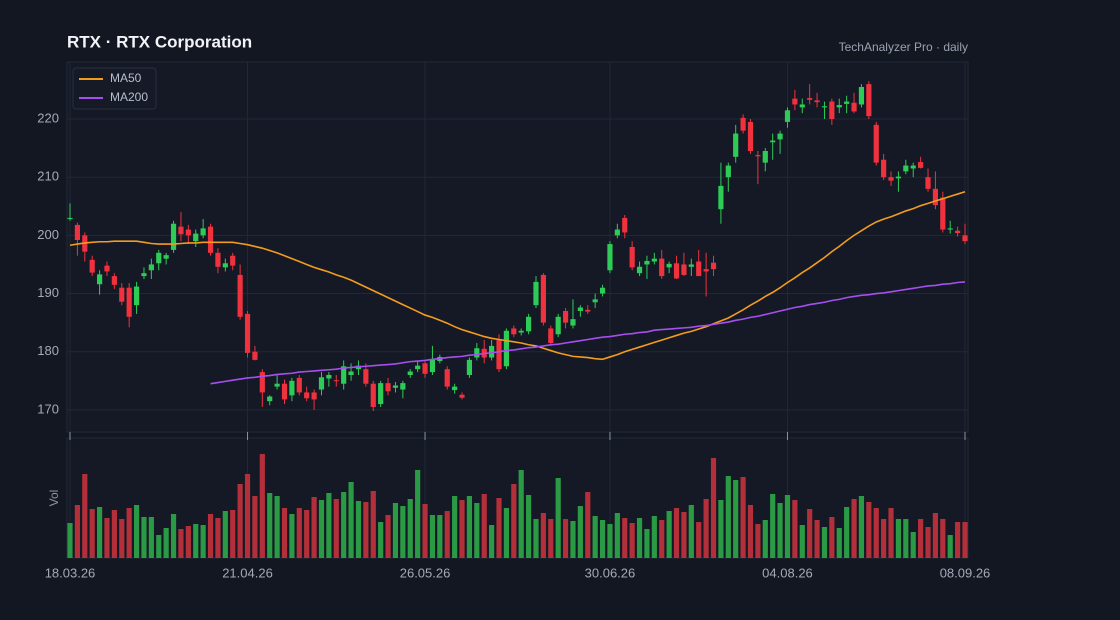 This screenshot has width=1120, height=620. Describe the element at coordinates (48, 117) in the screenshot. I see `y-tick-label: 220` at that location.